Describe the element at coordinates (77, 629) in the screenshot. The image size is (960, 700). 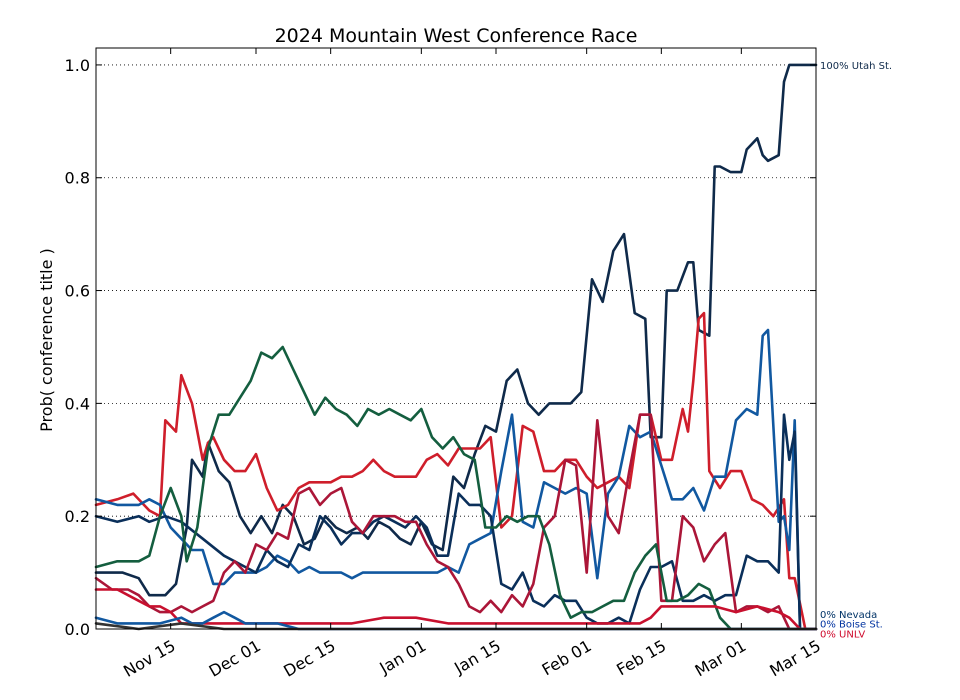
I see `y-tick-label: 0.0` at that location.